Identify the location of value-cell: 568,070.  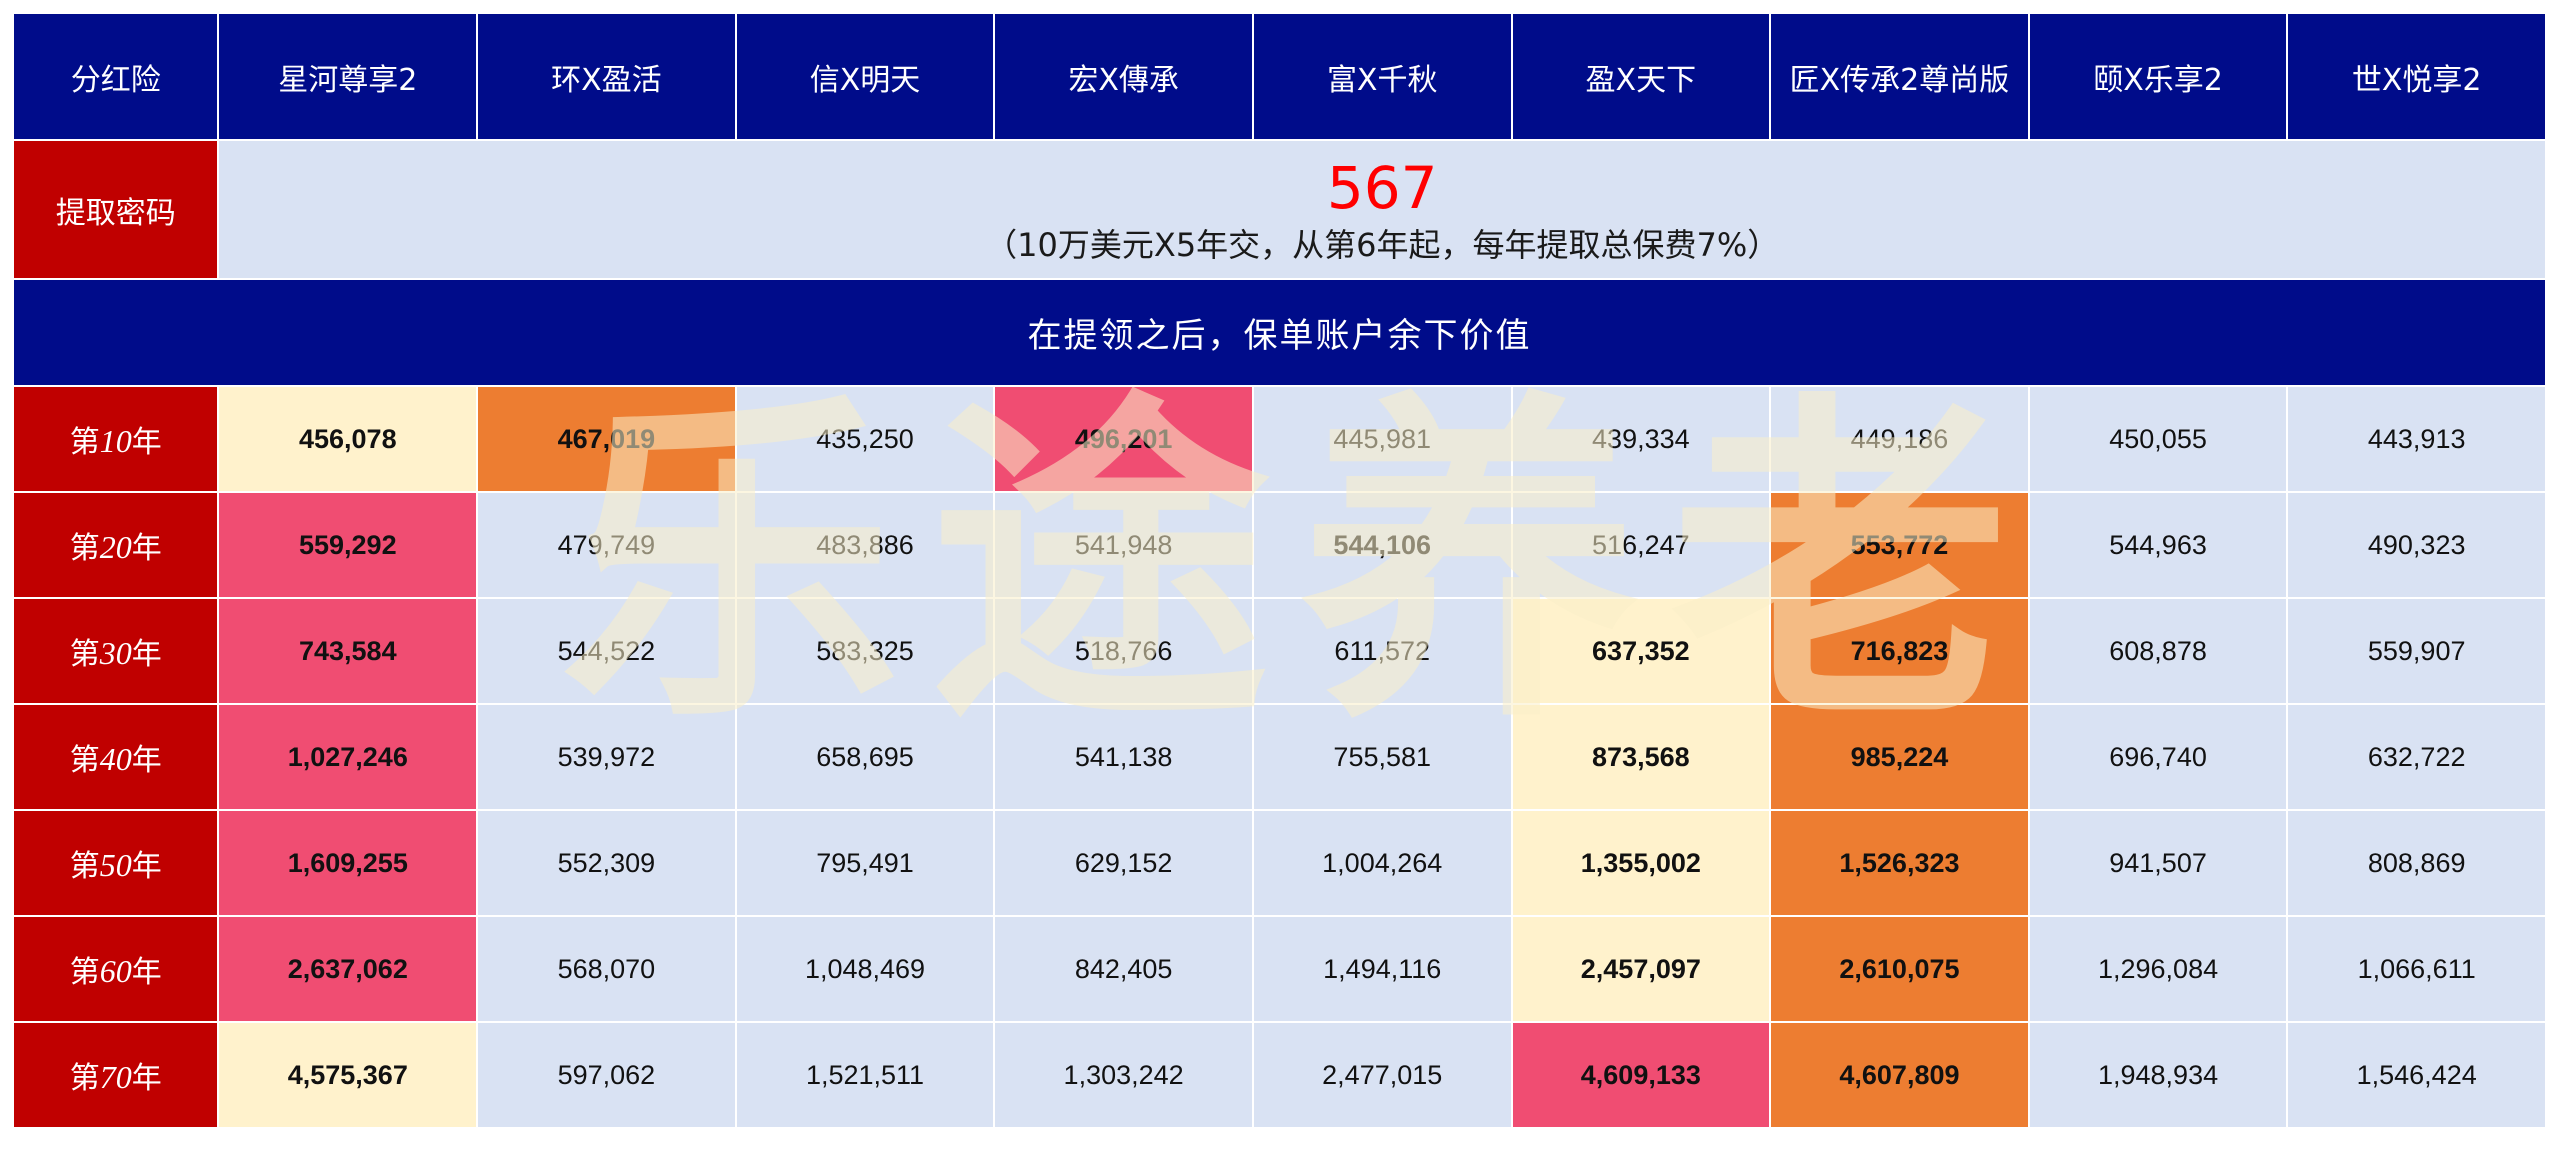
(606, 969).